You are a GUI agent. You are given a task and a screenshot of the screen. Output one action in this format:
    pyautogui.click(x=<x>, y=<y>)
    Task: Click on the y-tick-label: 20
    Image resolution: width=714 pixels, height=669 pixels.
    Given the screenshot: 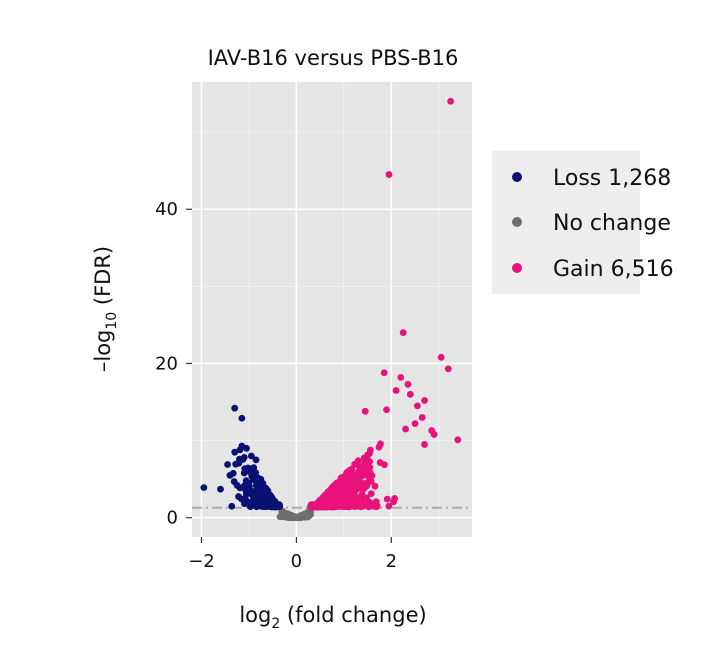 What is the action you would take?
    pyautogui.click(x=166, y=363)
    